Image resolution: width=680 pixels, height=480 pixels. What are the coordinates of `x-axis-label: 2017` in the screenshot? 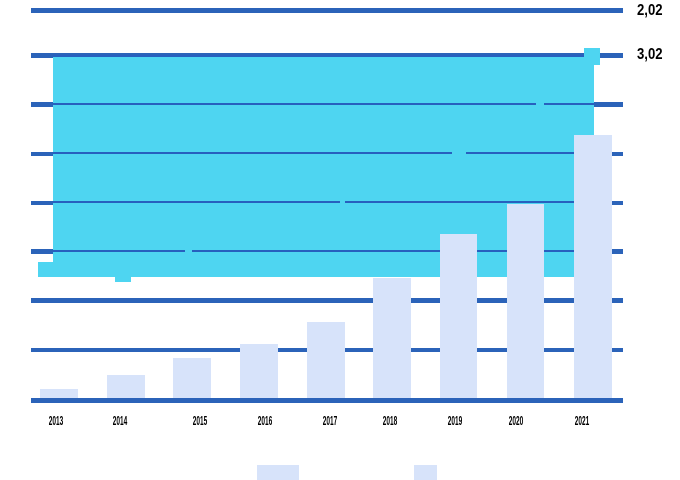 It's located at (329, 420).